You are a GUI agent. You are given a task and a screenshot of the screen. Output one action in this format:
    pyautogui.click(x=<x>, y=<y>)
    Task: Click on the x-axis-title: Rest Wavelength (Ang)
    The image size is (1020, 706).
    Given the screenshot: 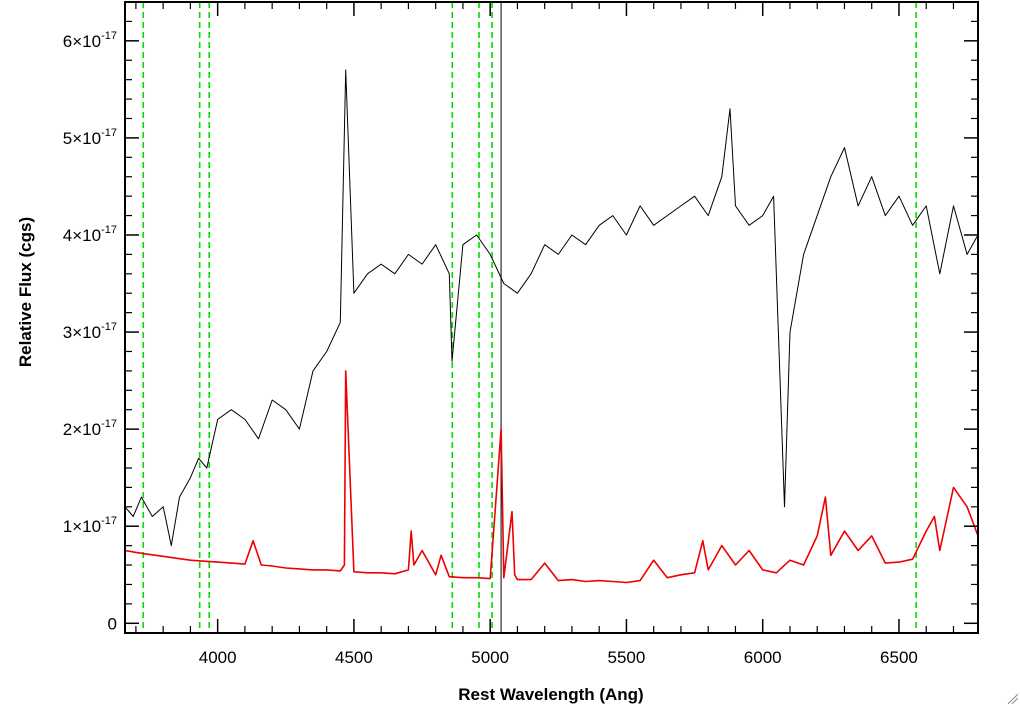 What is the action you would take?
    pyautogui.click(x=550, y=694)
    